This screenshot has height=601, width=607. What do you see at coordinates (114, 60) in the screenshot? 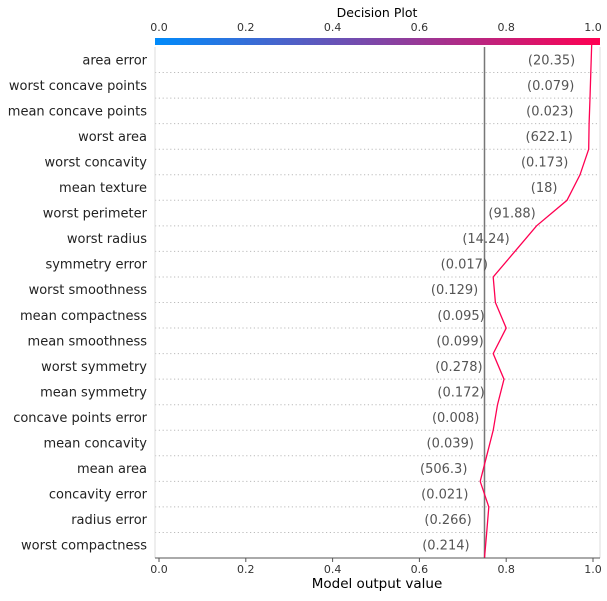
I see `feature-label: area error` at bounding box center [114, 60].